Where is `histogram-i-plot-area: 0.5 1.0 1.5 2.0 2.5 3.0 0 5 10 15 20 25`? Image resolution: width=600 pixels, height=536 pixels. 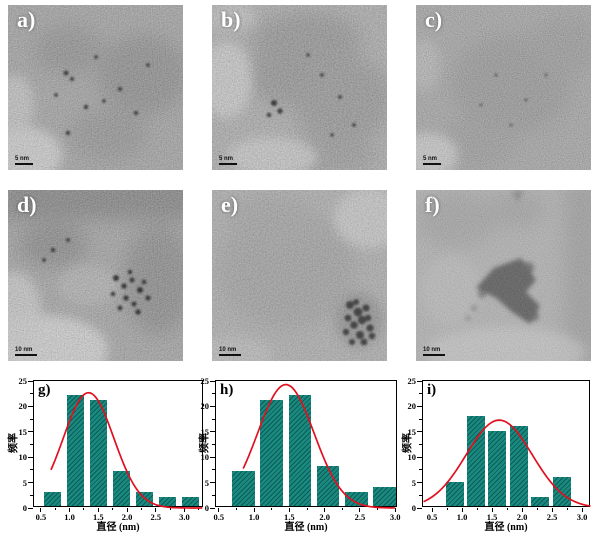
histogram-i-plot-area: 0.5 1.0 1.5 2.0 2.5 3.0 0 5 10 15 20 25 is located at coordinates (499, 449).